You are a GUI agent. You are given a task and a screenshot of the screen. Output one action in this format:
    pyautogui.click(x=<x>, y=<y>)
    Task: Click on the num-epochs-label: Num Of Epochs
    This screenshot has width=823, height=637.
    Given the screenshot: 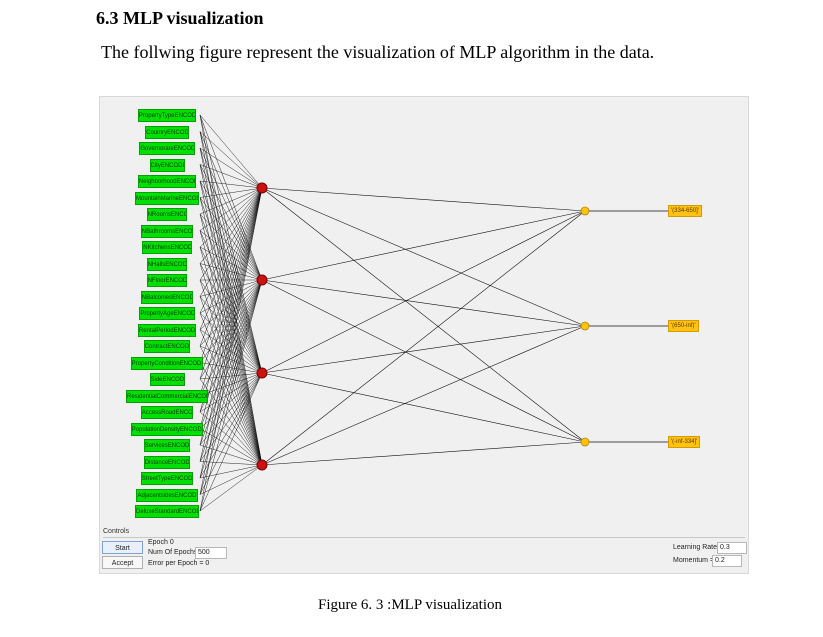 What is the action you would take?
    pyautogui.click(x=173, y=552)
    